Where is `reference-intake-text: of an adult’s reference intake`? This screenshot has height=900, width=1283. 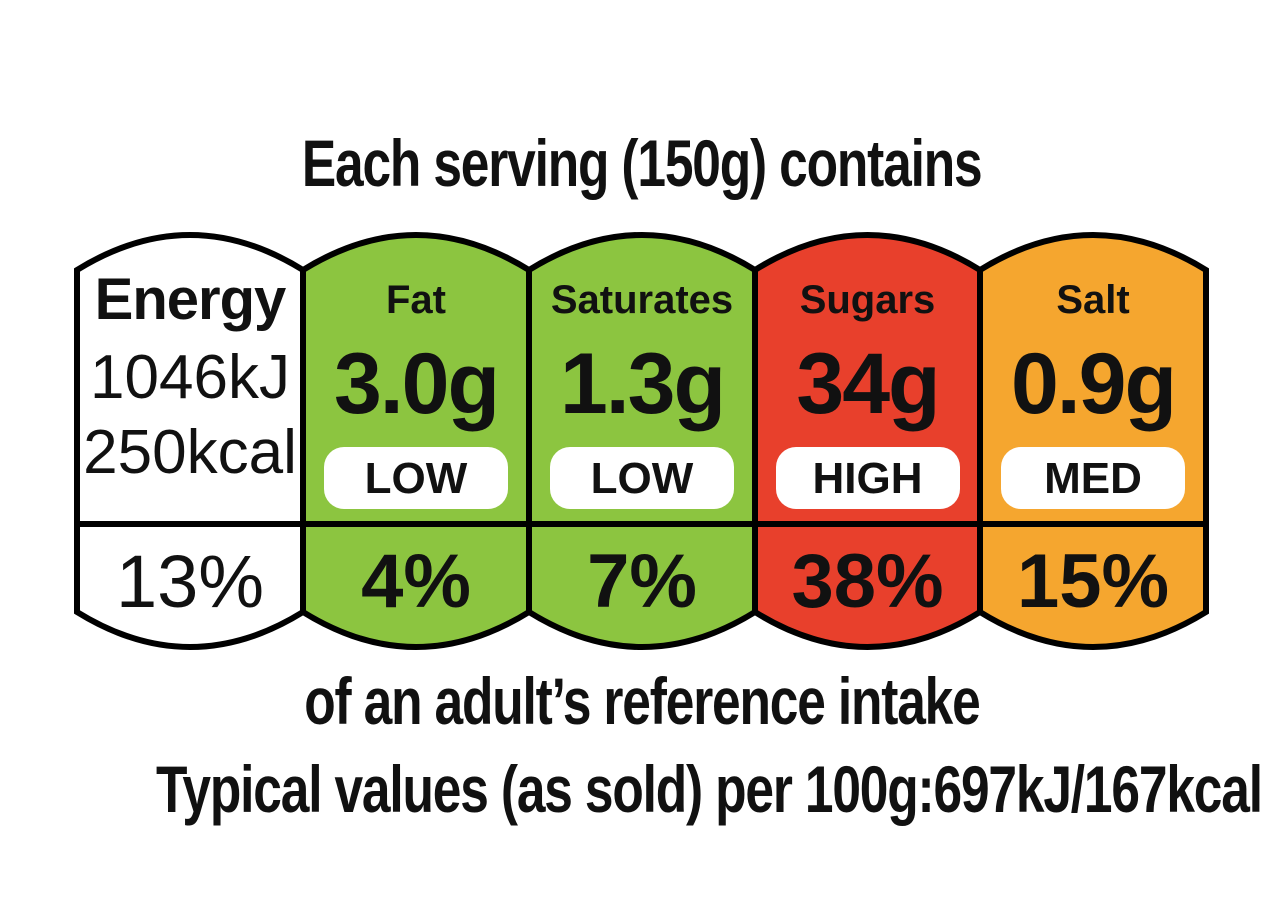 reference-intake-text: of an adult’s reference intake is located at coordinates (642, 701).